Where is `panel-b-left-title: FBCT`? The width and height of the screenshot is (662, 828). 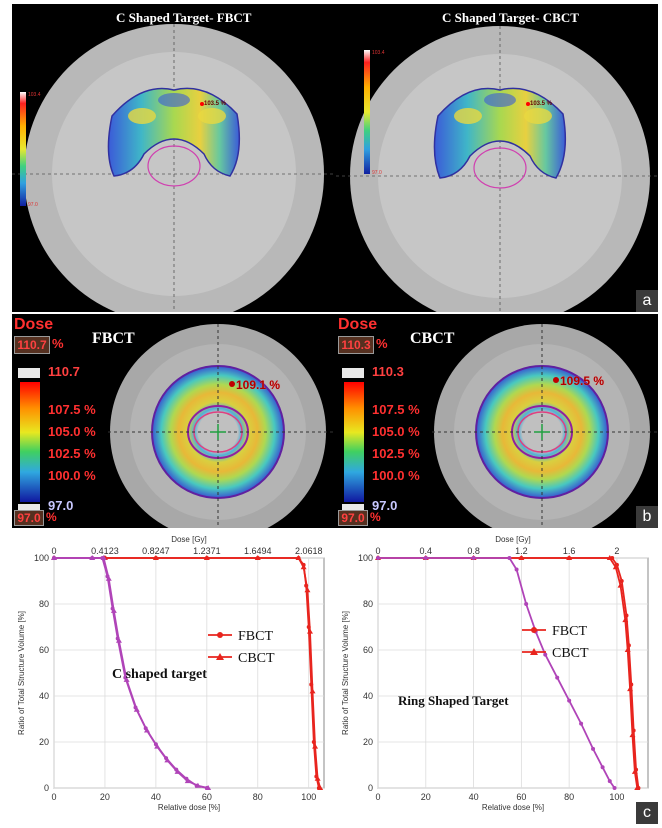 panel-b-left-title: FBCT is located at coordinates (113, 338).